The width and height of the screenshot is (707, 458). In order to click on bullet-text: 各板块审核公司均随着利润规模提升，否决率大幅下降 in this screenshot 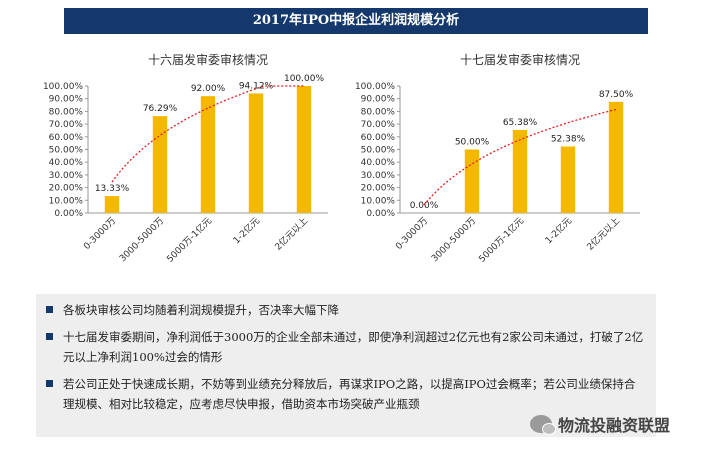, I will do `click(201, 310)`.